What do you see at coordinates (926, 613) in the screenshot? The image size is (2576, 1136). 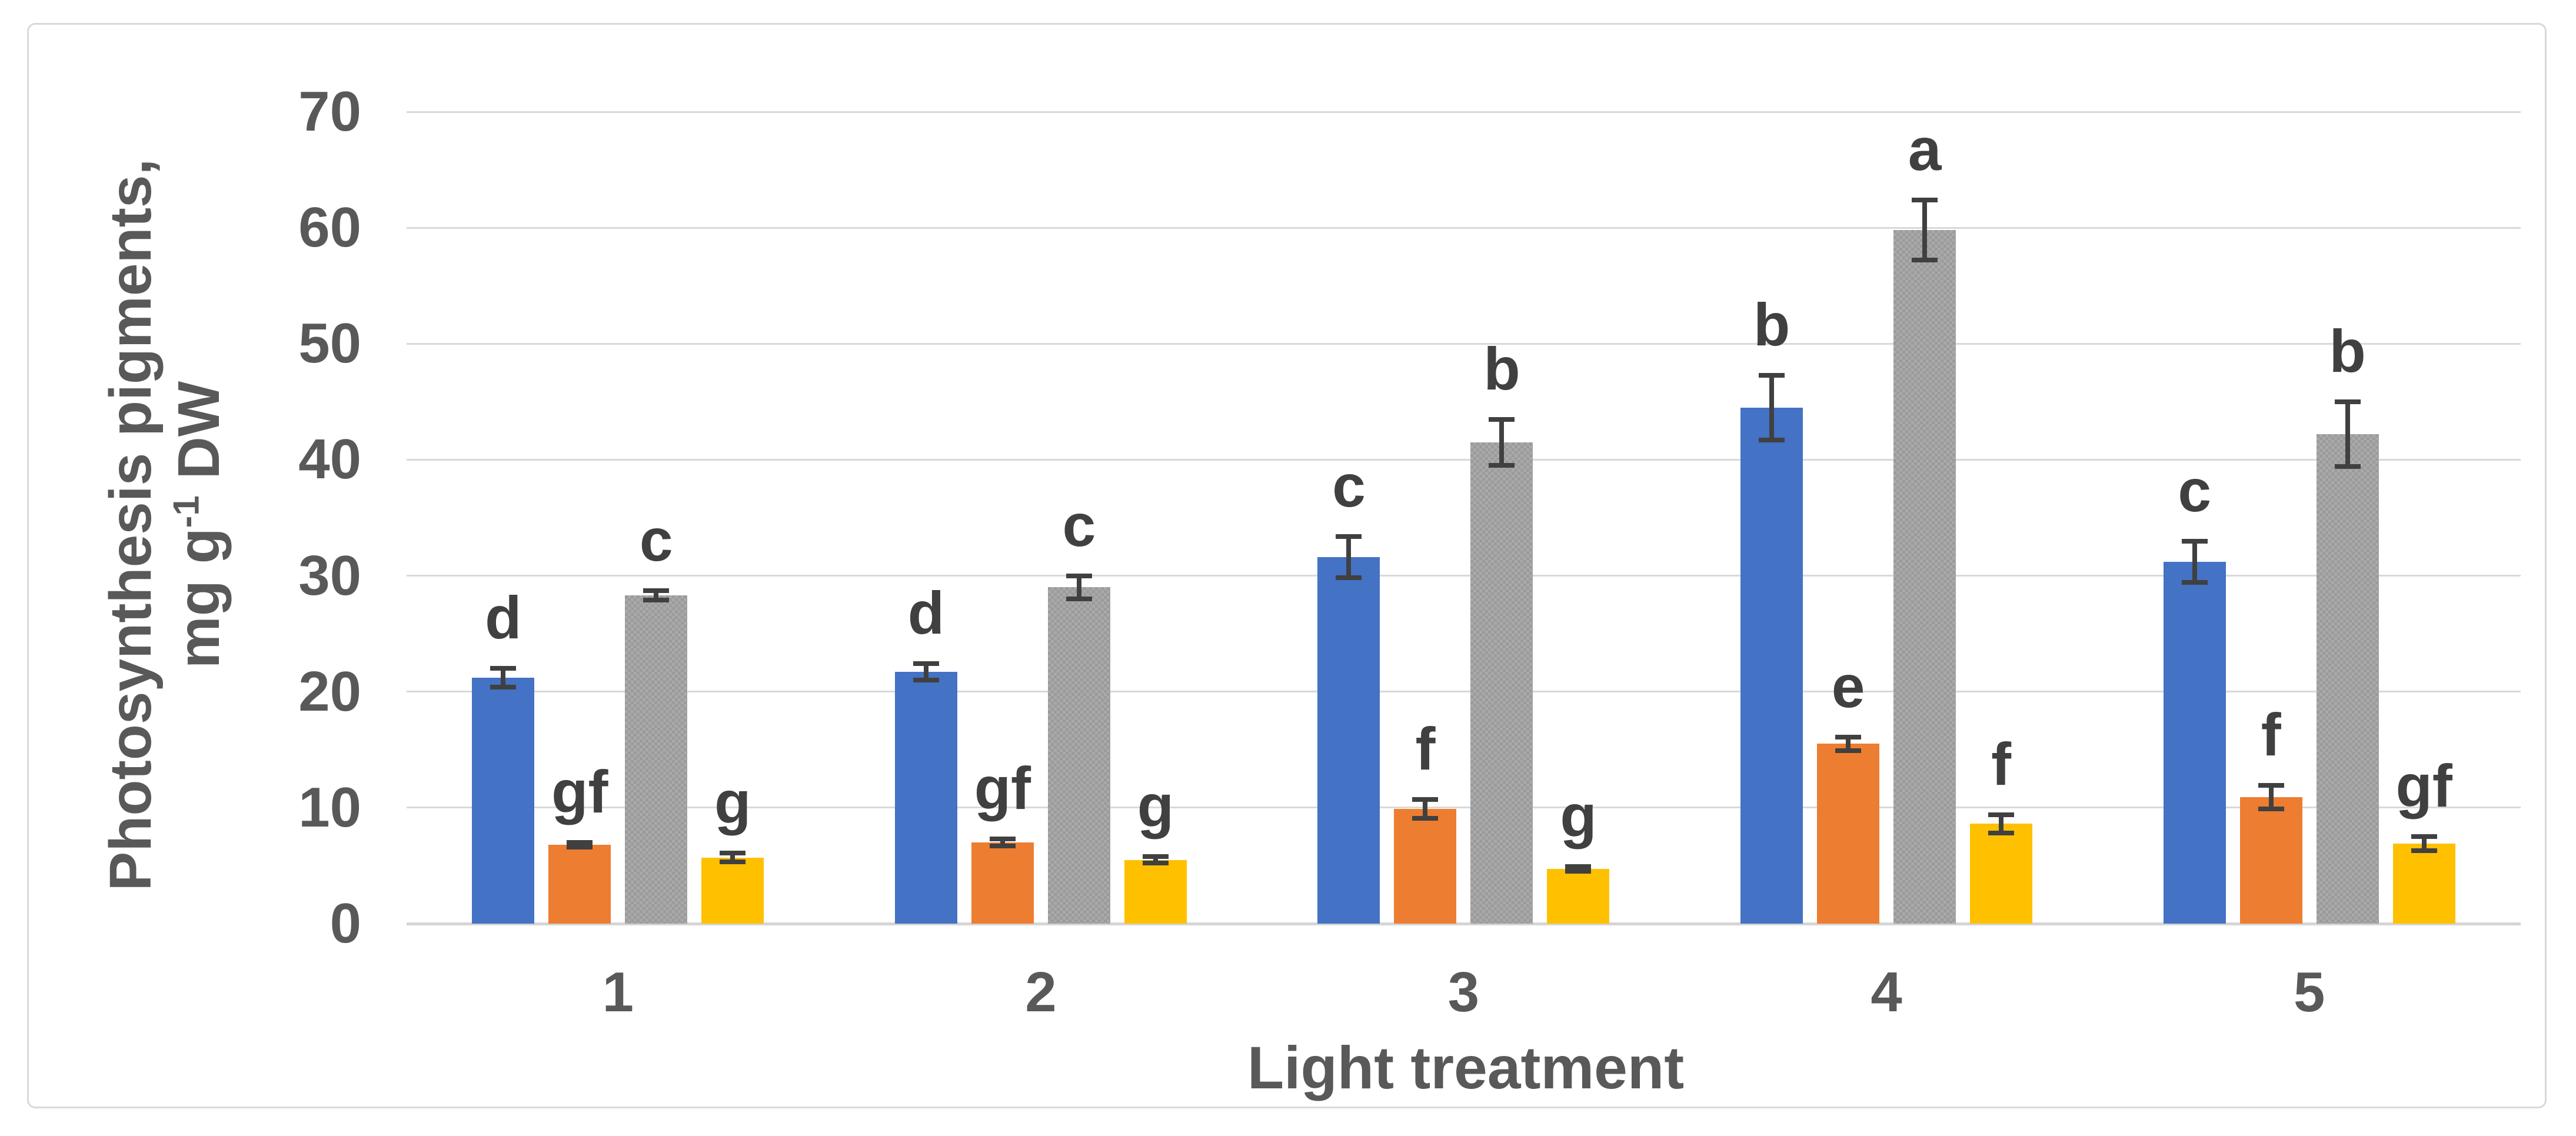 I see `significance-letter-series-blue-group-2: d` at bounding box center [926, 613].